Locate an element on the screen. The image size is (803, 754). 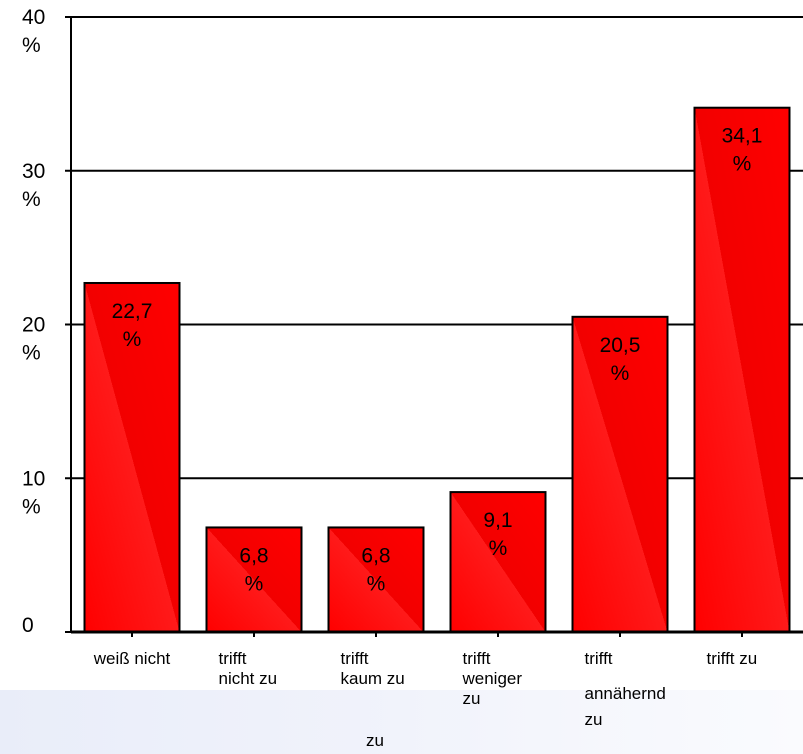
category-label: weiß nicht is located at coordinates (132, 658).